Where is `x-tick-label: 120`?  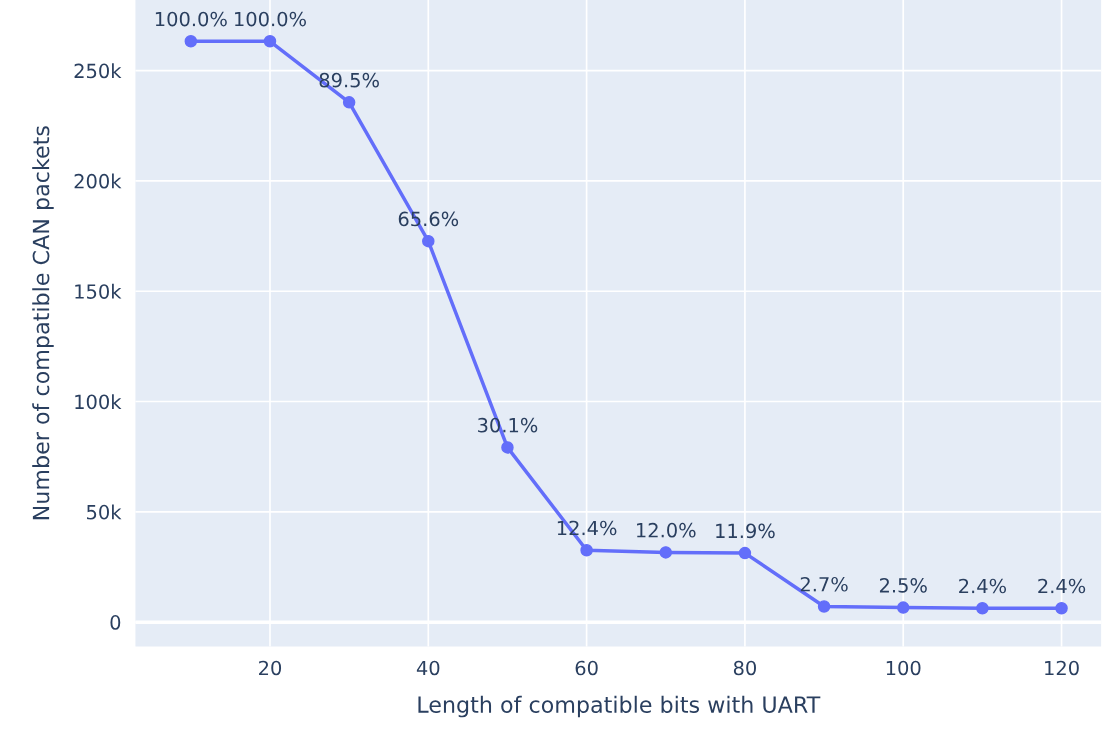
x-tick-label: 120 is located at coordinates (1062, 668).